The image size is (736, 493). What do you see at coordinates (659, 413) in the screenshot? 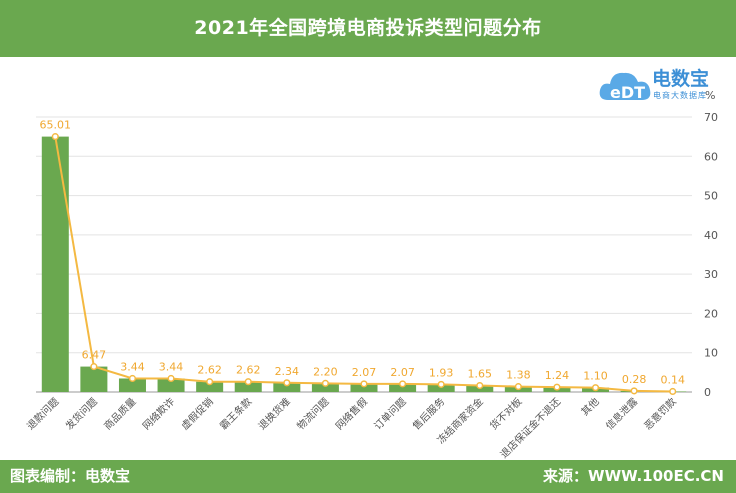
I see `x-tick-label: 恶意罚款` at bounding box center [659, 413].